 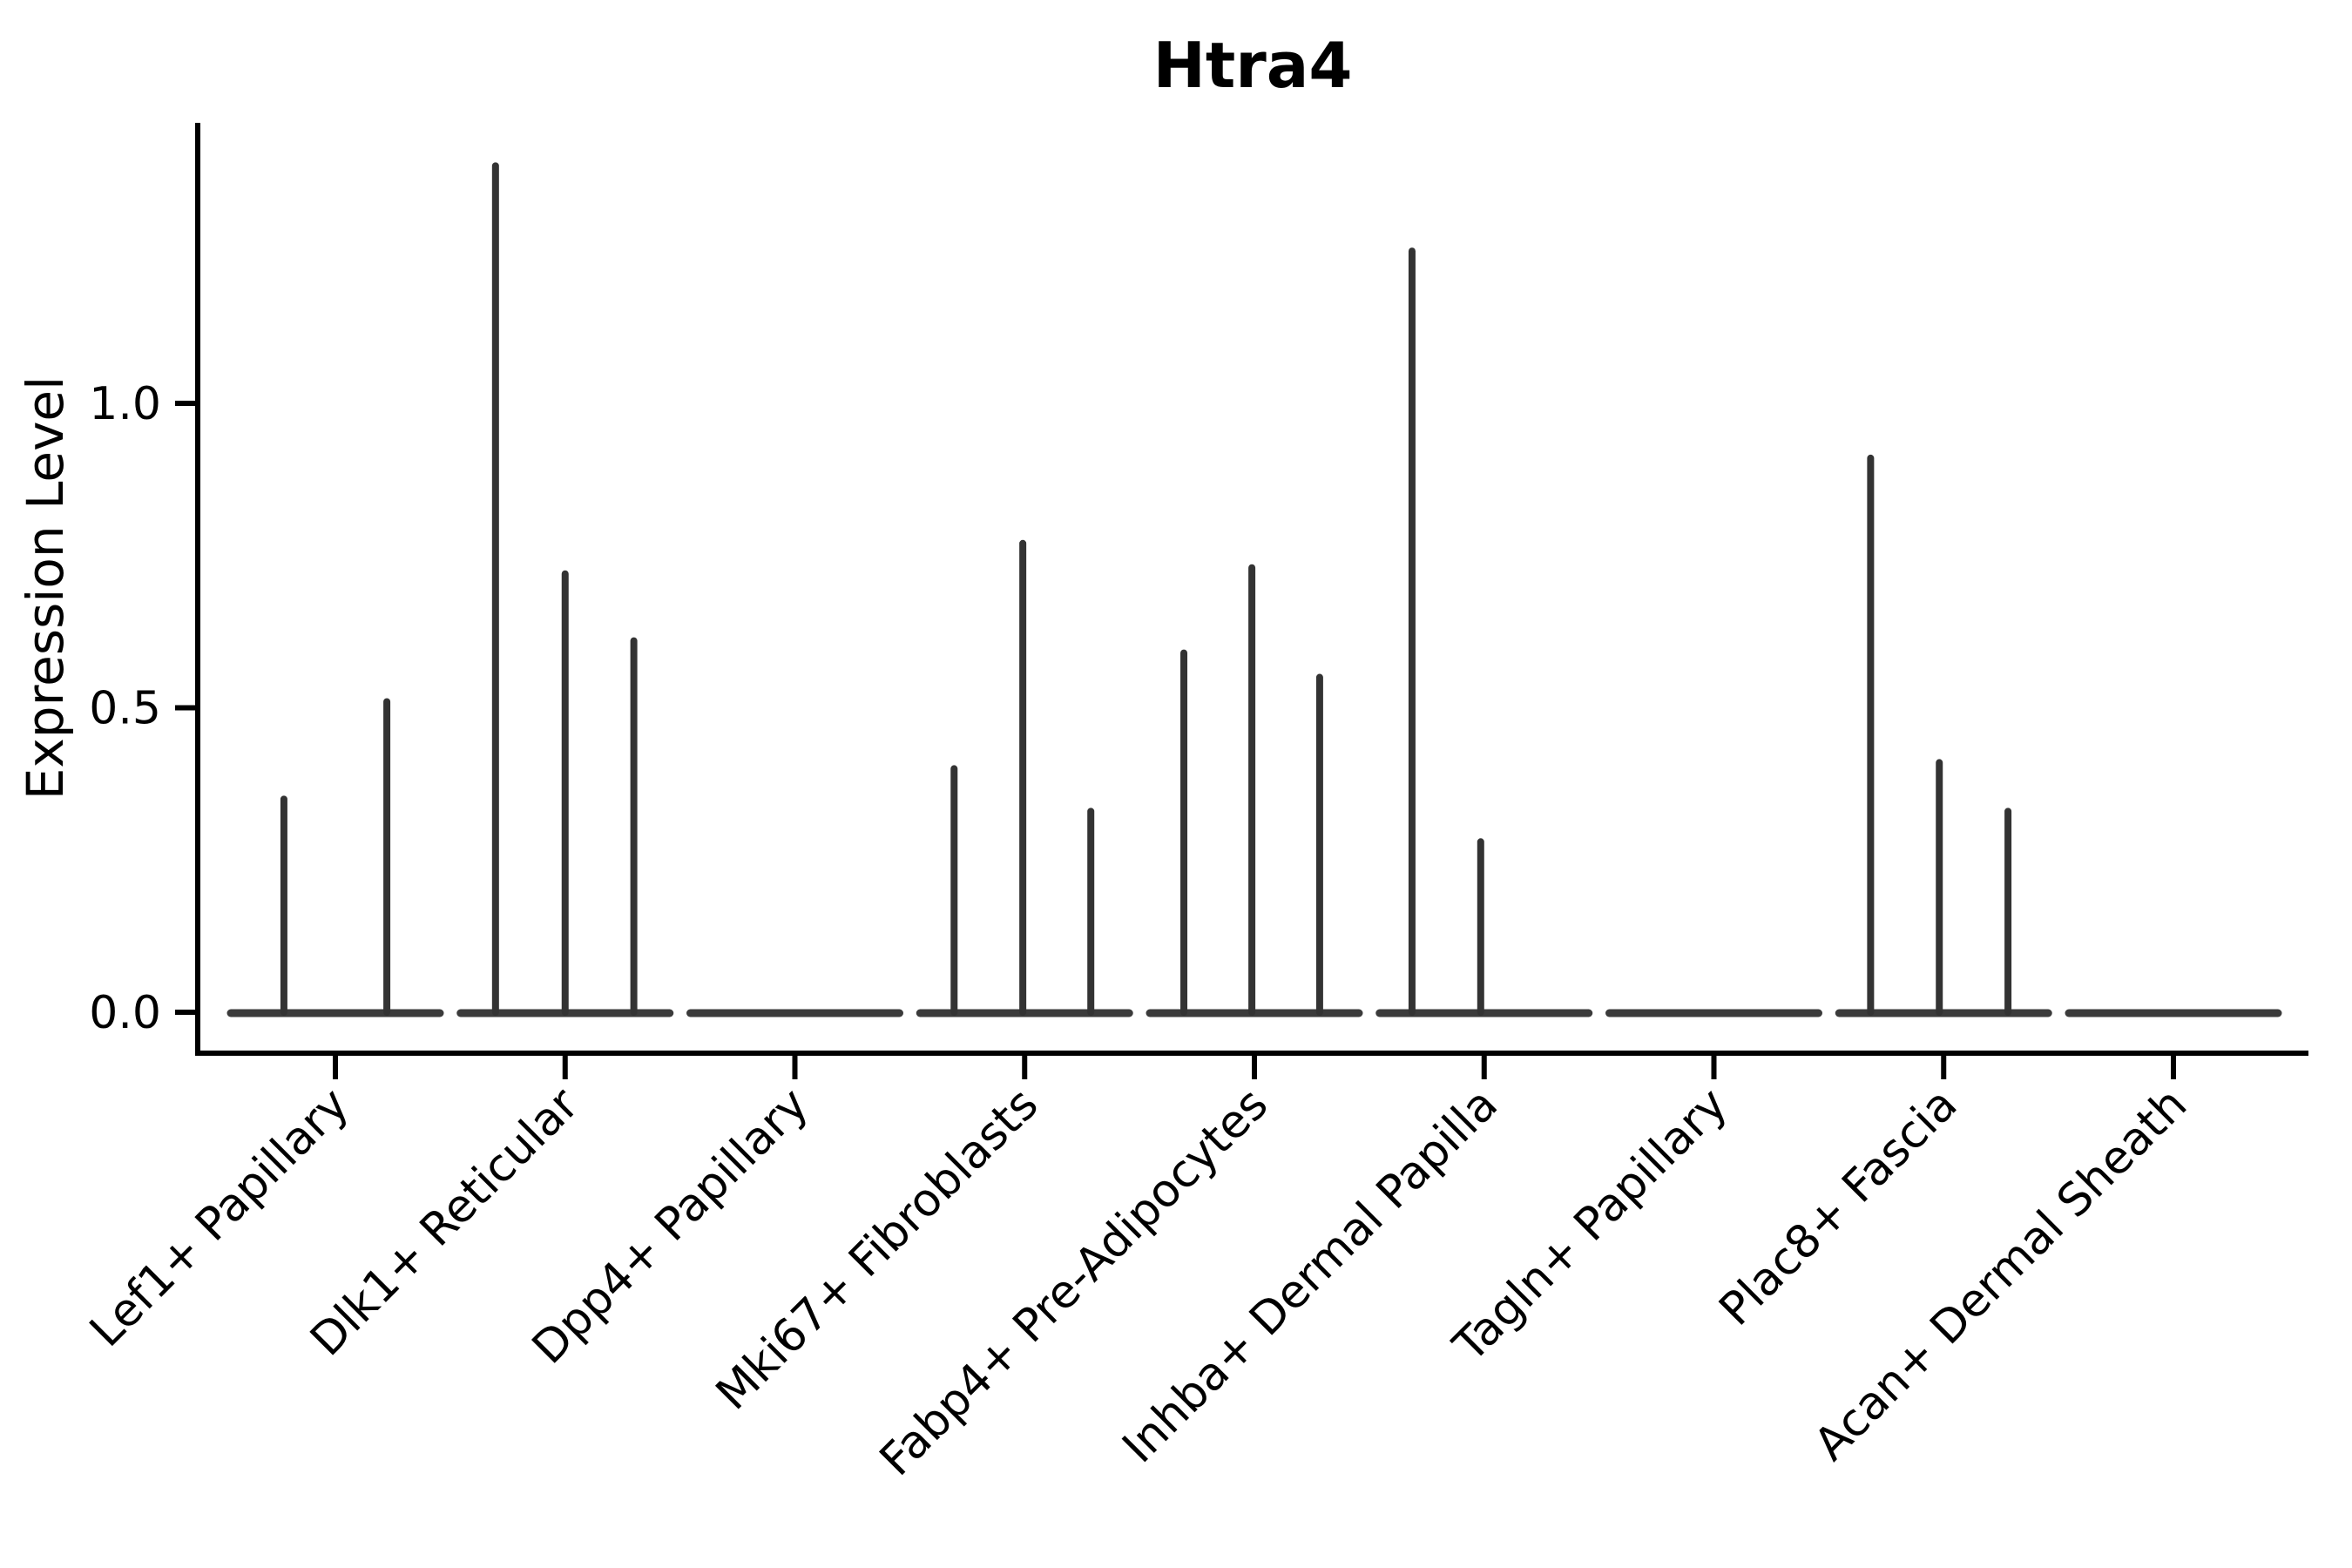 What do you see at coordinates (1074, 1282) in the screenshot?
I see `x-tick-label: Fabp4+ Pre-Adipocytes` at bounding box center [1074, 1282].